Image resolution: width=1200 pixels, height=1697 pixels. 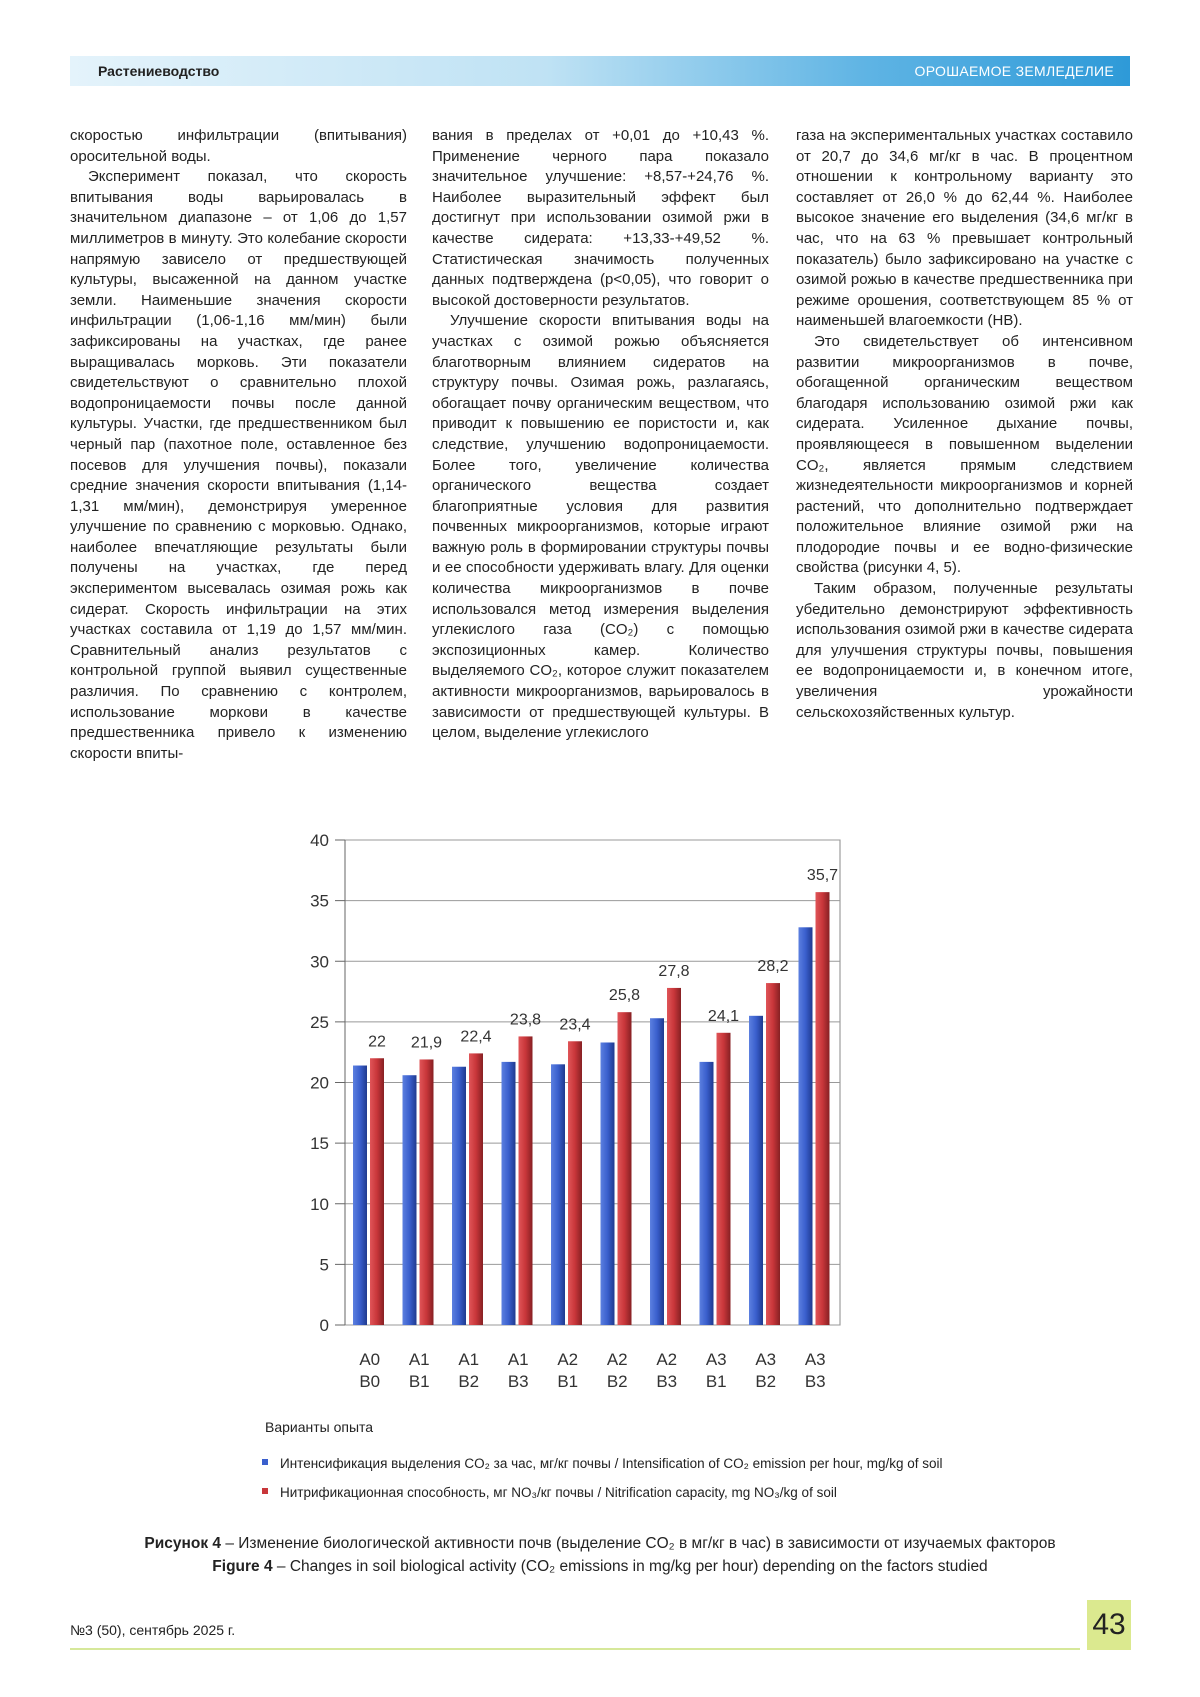 What do you see at coordinates (319, 840) in the screenshot?
I see `y-tick-label: 40` at bounding box center [319, 840].